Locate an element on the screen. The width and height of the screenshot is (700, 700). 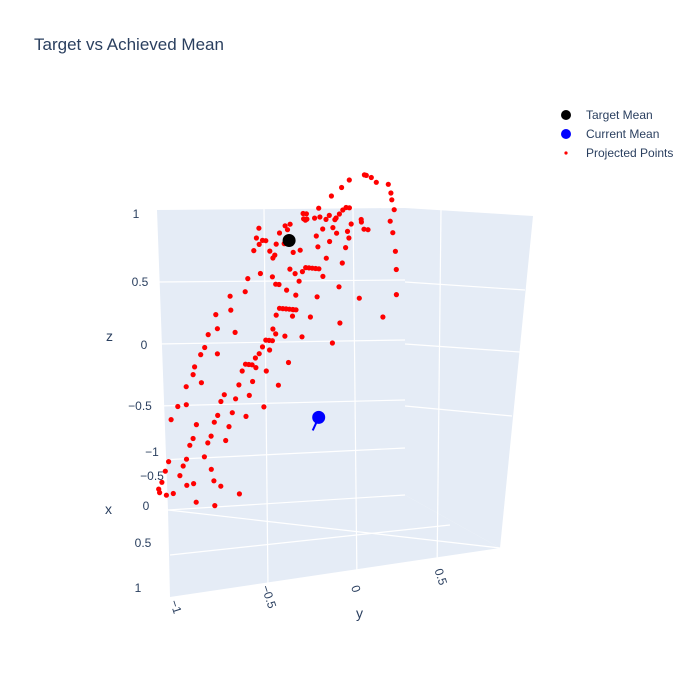
legend-label: Projected Points is located at coordinates (629, 153).